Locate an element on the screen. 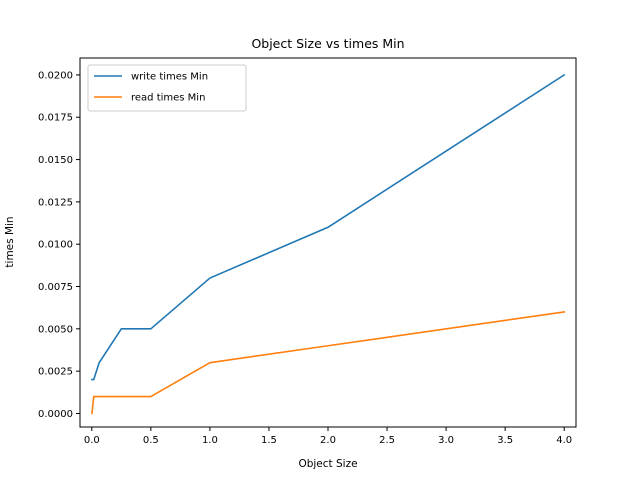  x-tick-label: 1.0 is located at coordinates (210, 440).